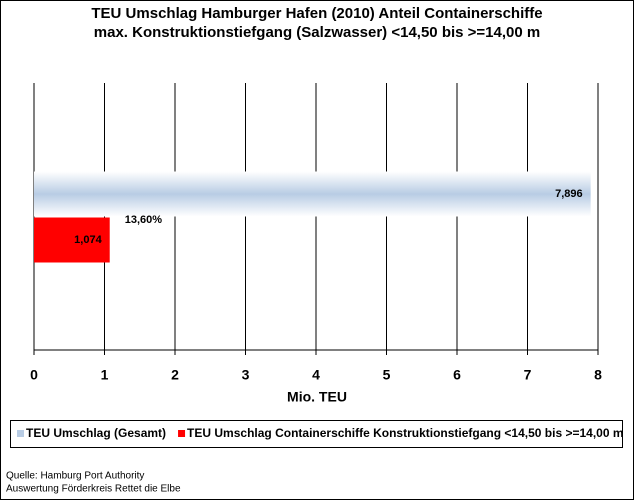  What do you see at coordinates (457, 375) in the screenshot?
I see `x-tick-label: 6` at bounding box center [457, 375].